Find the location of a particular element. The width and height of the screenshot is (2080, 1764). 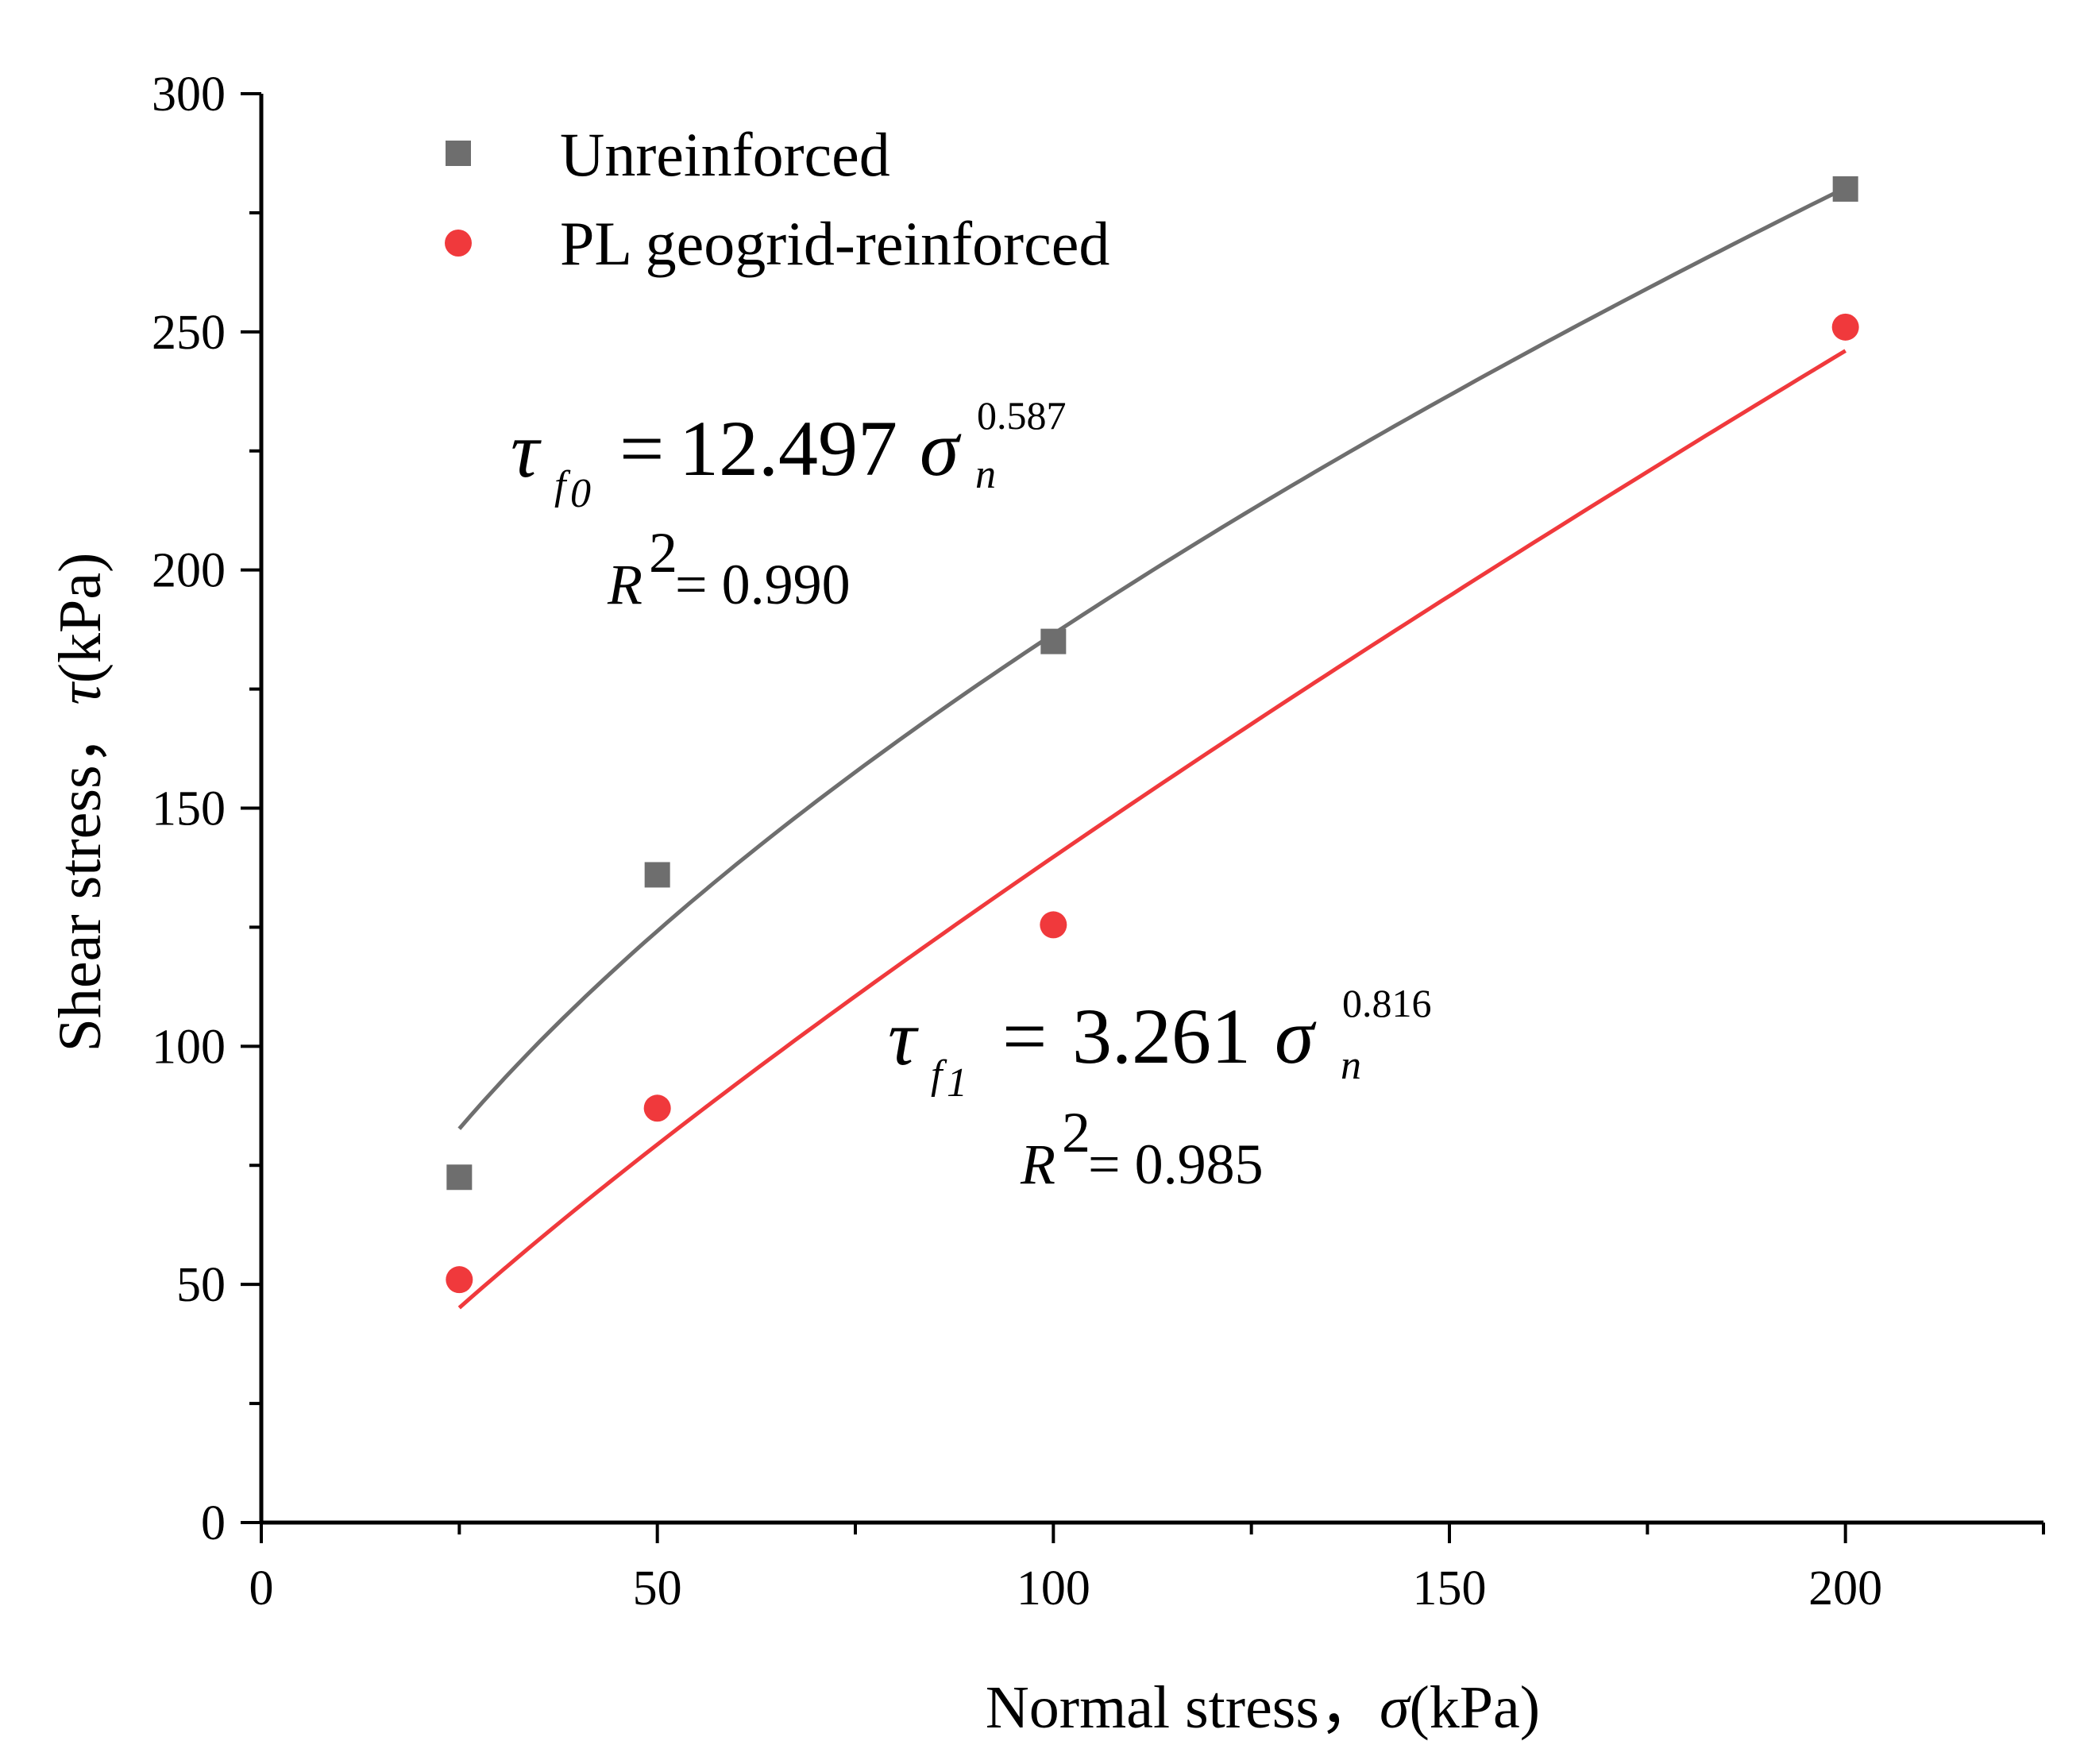

eq2-sub-f: f is located at coordinates (939, 1075).